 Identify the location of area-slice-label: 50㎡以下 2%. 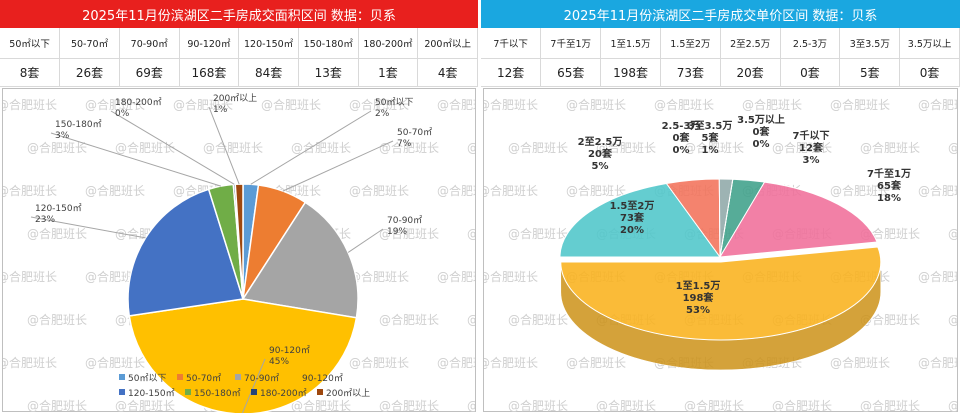
(394, 108).